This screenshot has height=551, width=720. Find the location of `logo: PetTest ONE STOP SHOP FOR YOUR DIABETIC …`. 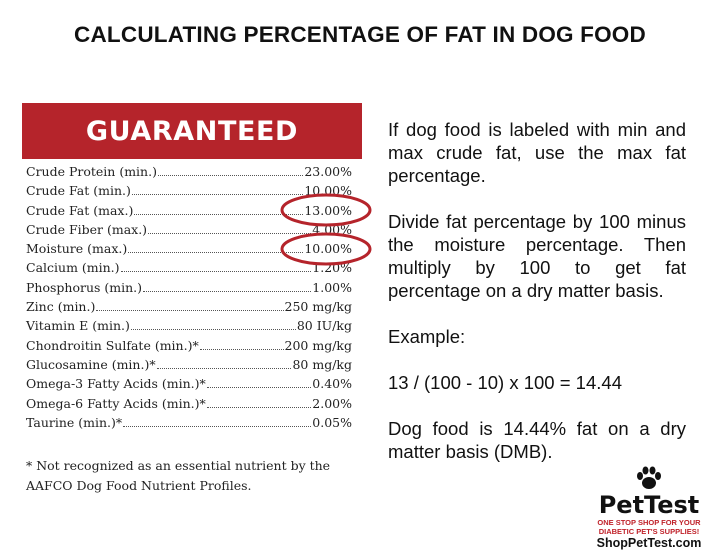

logo: PetTest ONE STOP SHOP FOR YOUR DIABETIC … is located at coordinates (649, 508).